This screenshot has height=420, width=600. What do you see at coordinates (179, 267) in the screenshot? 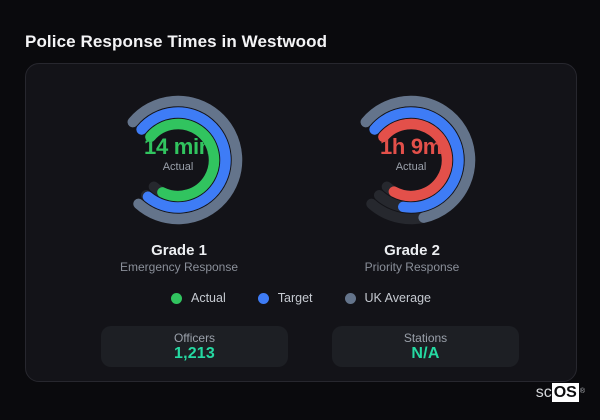
I see `gauge-subtitle: Emergency Response` at bounding box center [179, 267].